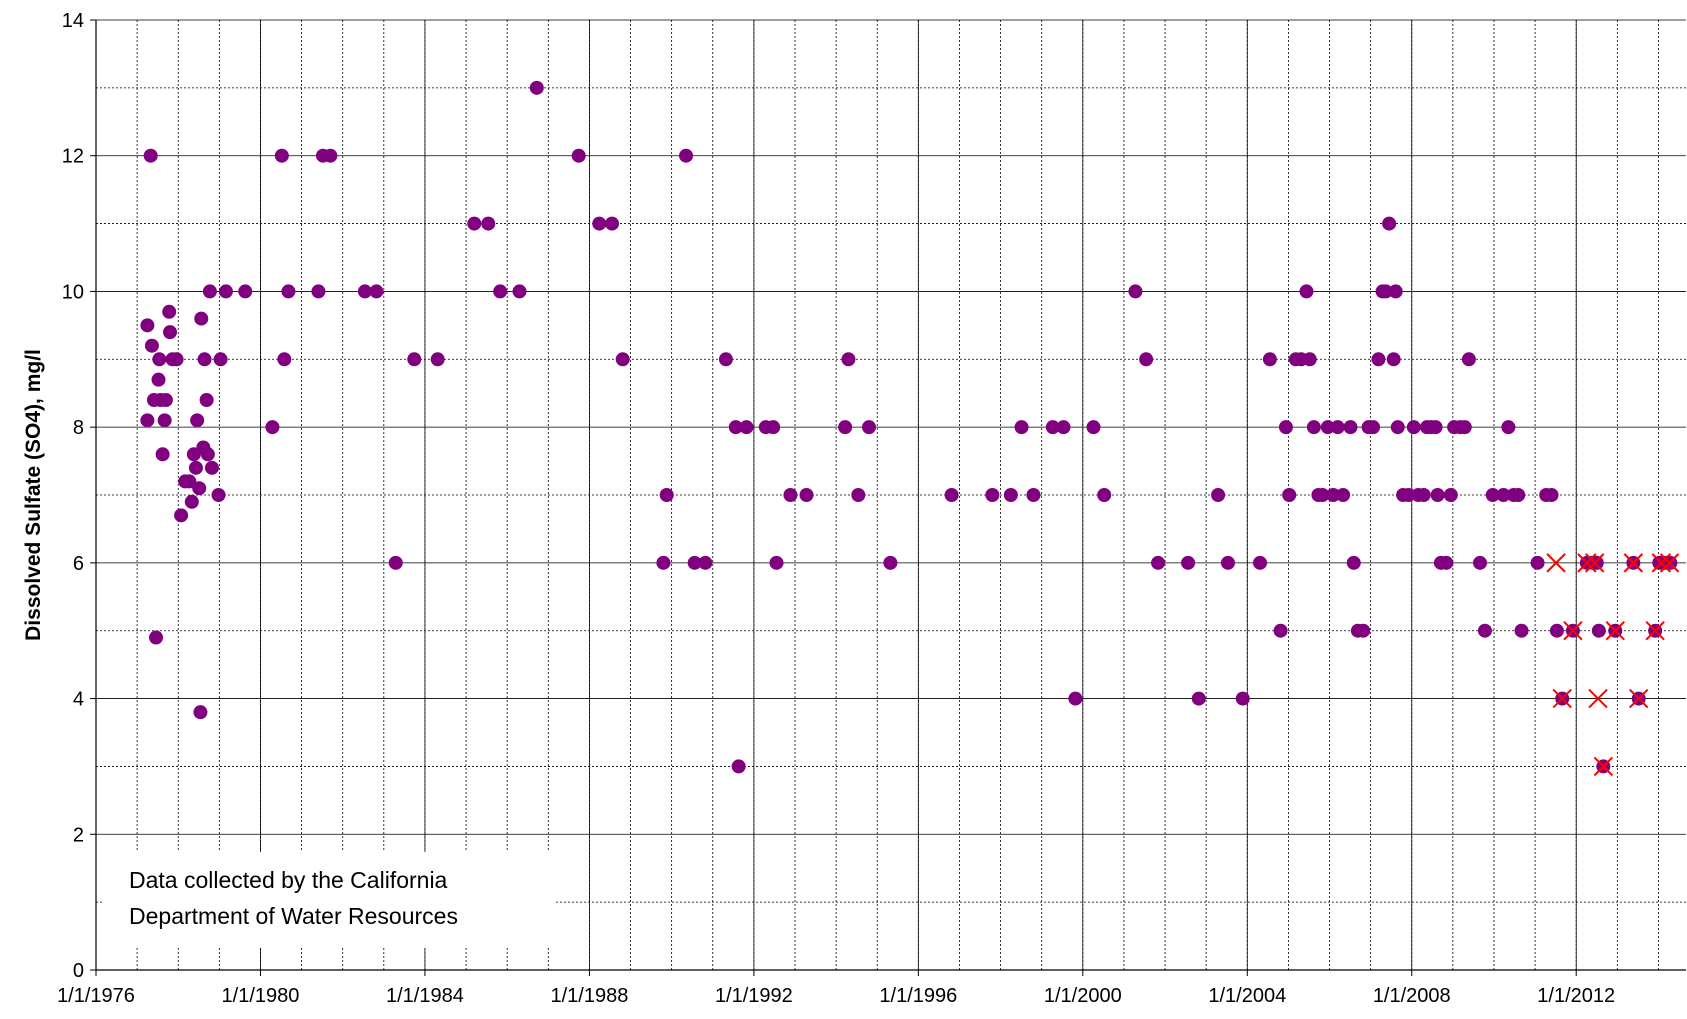 This screenshot has height=1019, width=1687. I want to click on y-tick-label: 4, so click(78, 700).